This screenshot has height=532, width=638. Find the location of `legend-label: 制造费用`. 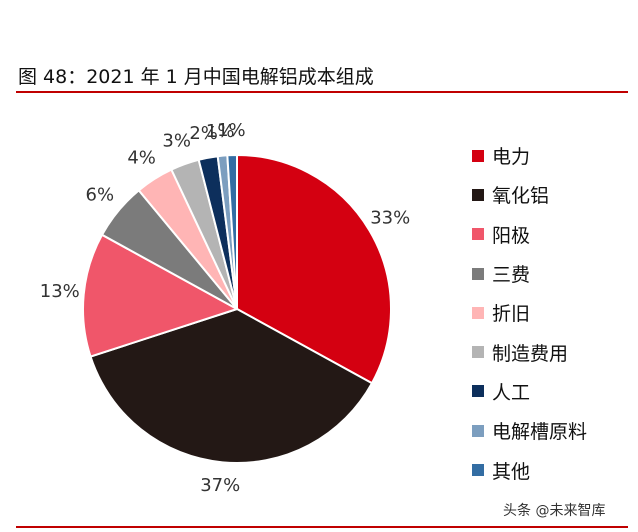

legend-label: 制造费用 is located at coordinates (530, 353).